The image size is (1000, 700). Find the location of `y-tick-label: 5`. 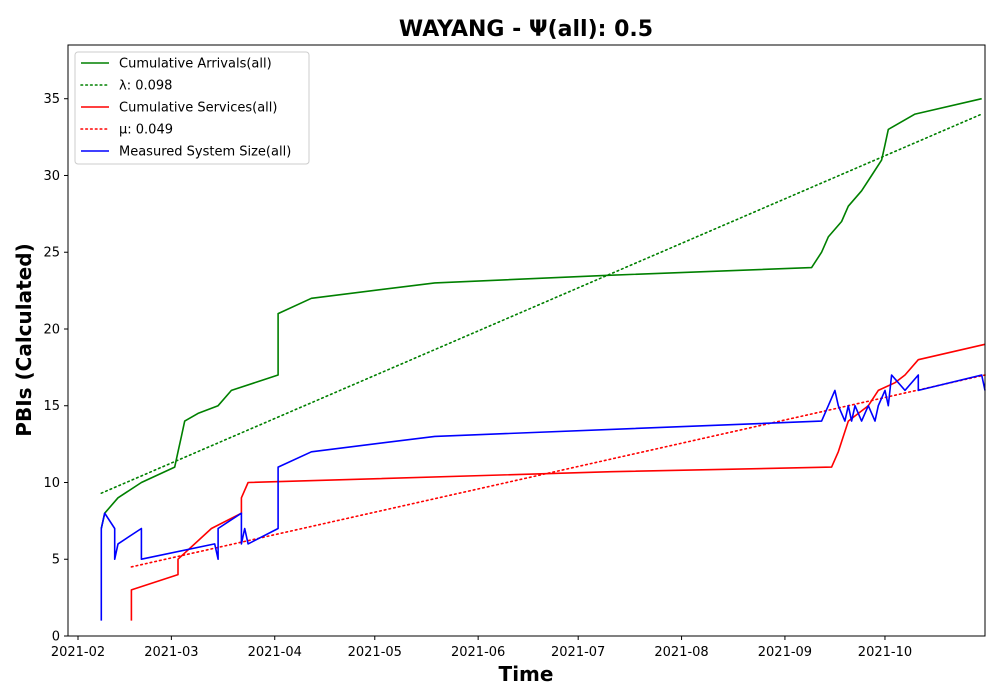

y-tick-label: 5 is located at coordinates (56, 560).